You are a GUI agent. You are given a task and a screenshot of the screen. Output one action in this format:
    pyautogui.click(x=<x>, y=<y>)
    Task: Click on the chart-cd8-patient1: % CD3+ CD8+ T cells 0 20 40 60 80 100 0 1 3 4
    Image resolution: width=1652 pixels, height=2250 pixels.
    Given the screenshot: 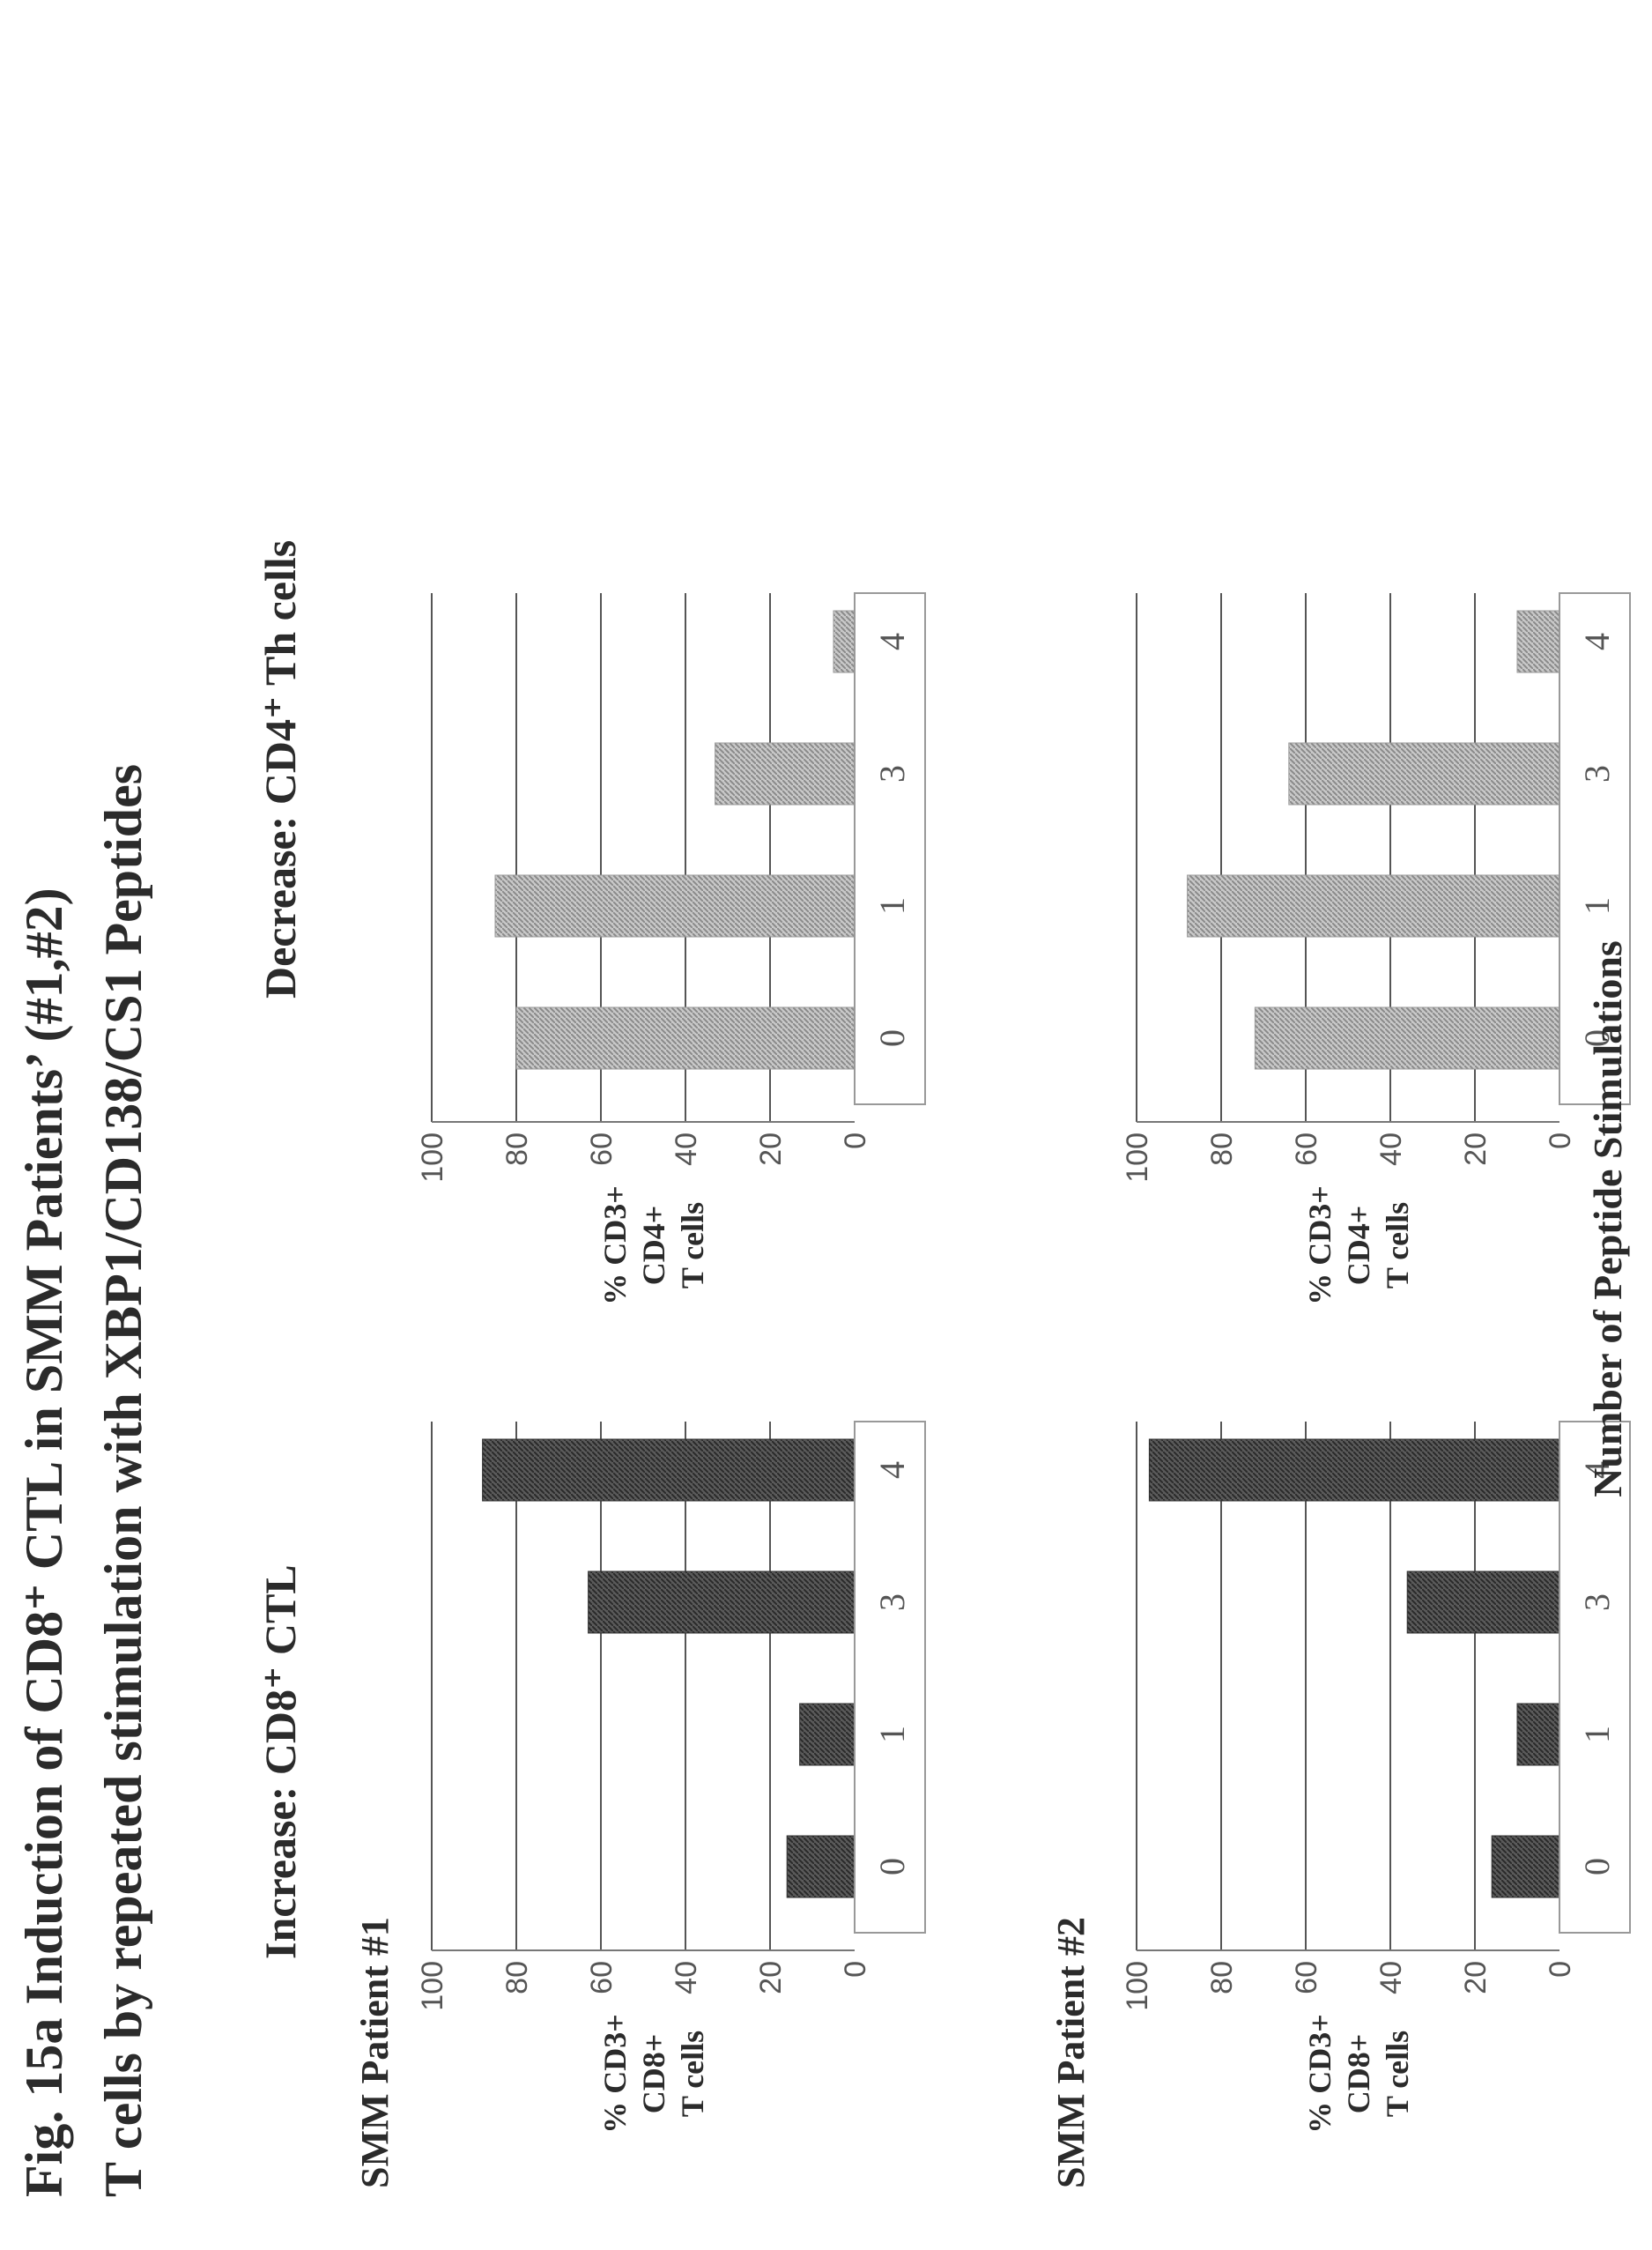 What is the action you would take?
    pyautogui.click(x=671, y=1777)
    